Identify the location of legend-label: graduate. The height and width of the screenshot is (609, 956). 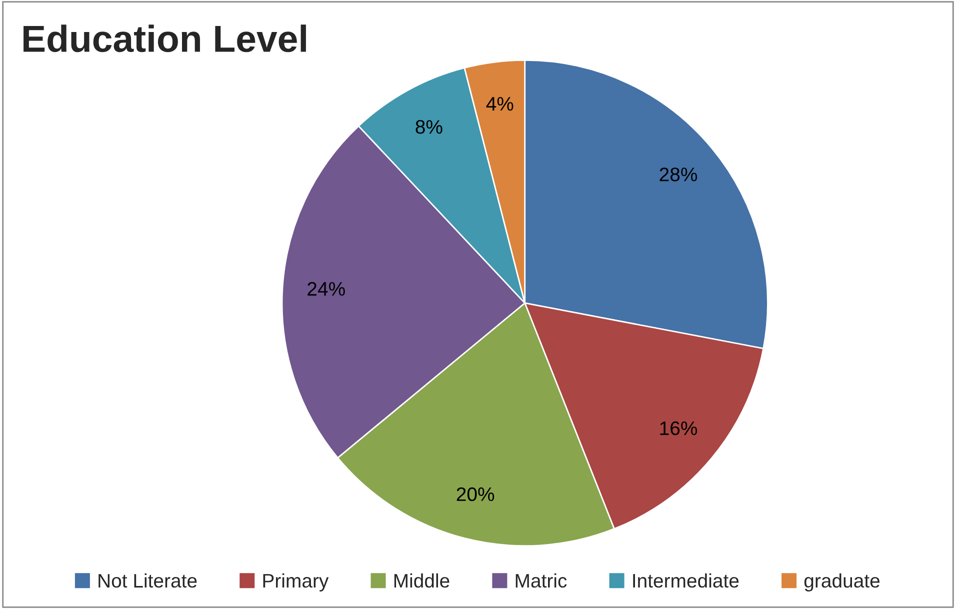
(842, 582).